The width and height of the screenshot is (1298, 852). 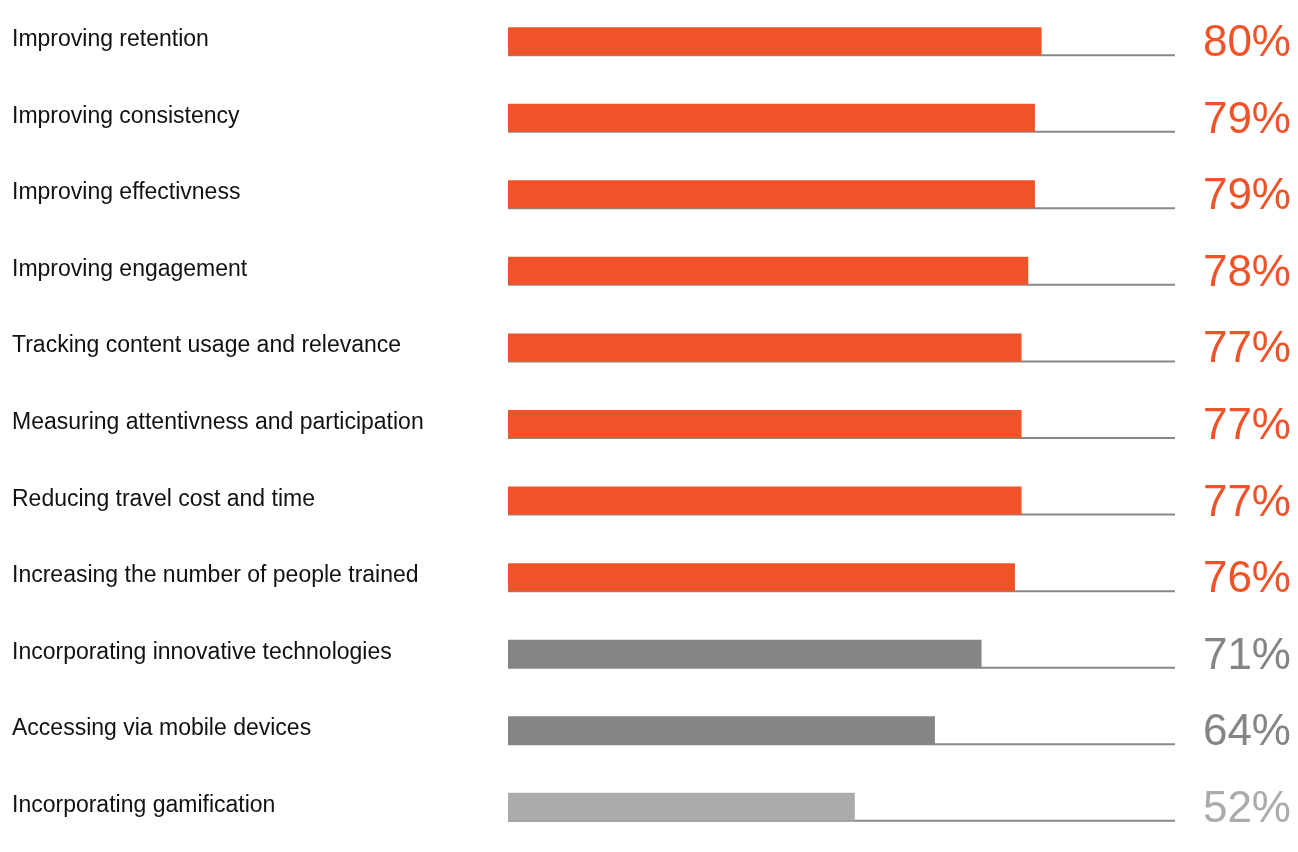 What do you see at coordinates (215, 574) in the screenshot?
I see `y-tick-label: Increasing the number of people trained` at bounding box center [215, 574].